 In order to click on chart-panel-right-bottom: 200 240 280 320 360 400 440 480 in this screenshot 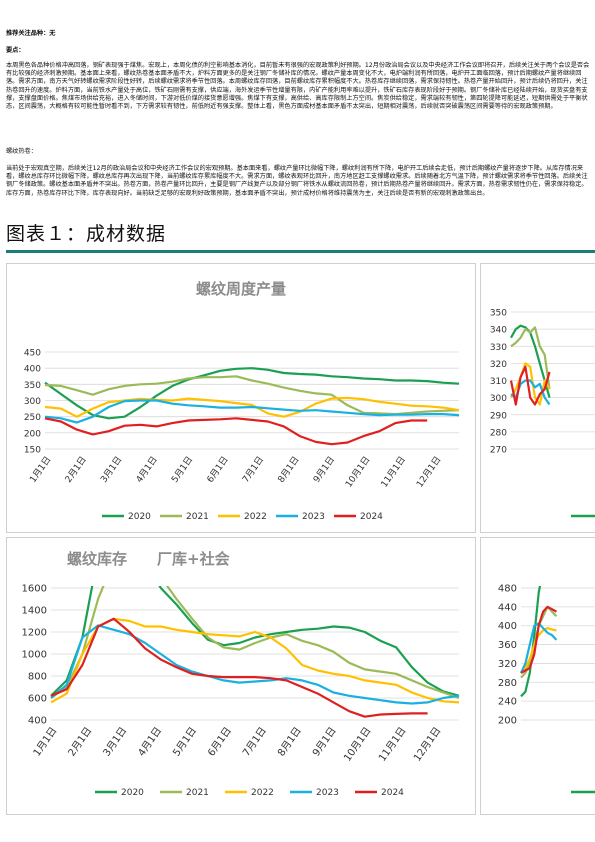, I will do `click(537, 676)`.